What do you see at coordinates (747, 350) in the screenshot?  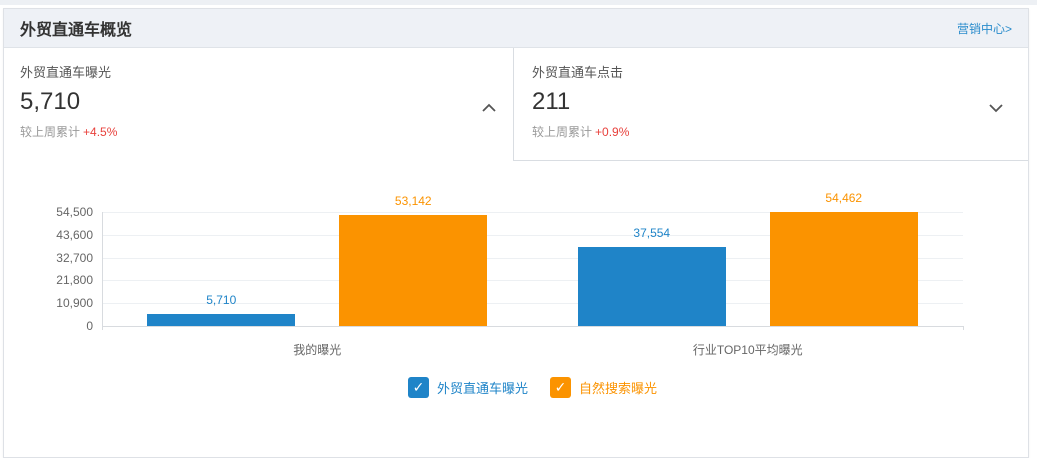 I see `category-label: 行业TOP10平均曝光` at bounding box center [747, 350].